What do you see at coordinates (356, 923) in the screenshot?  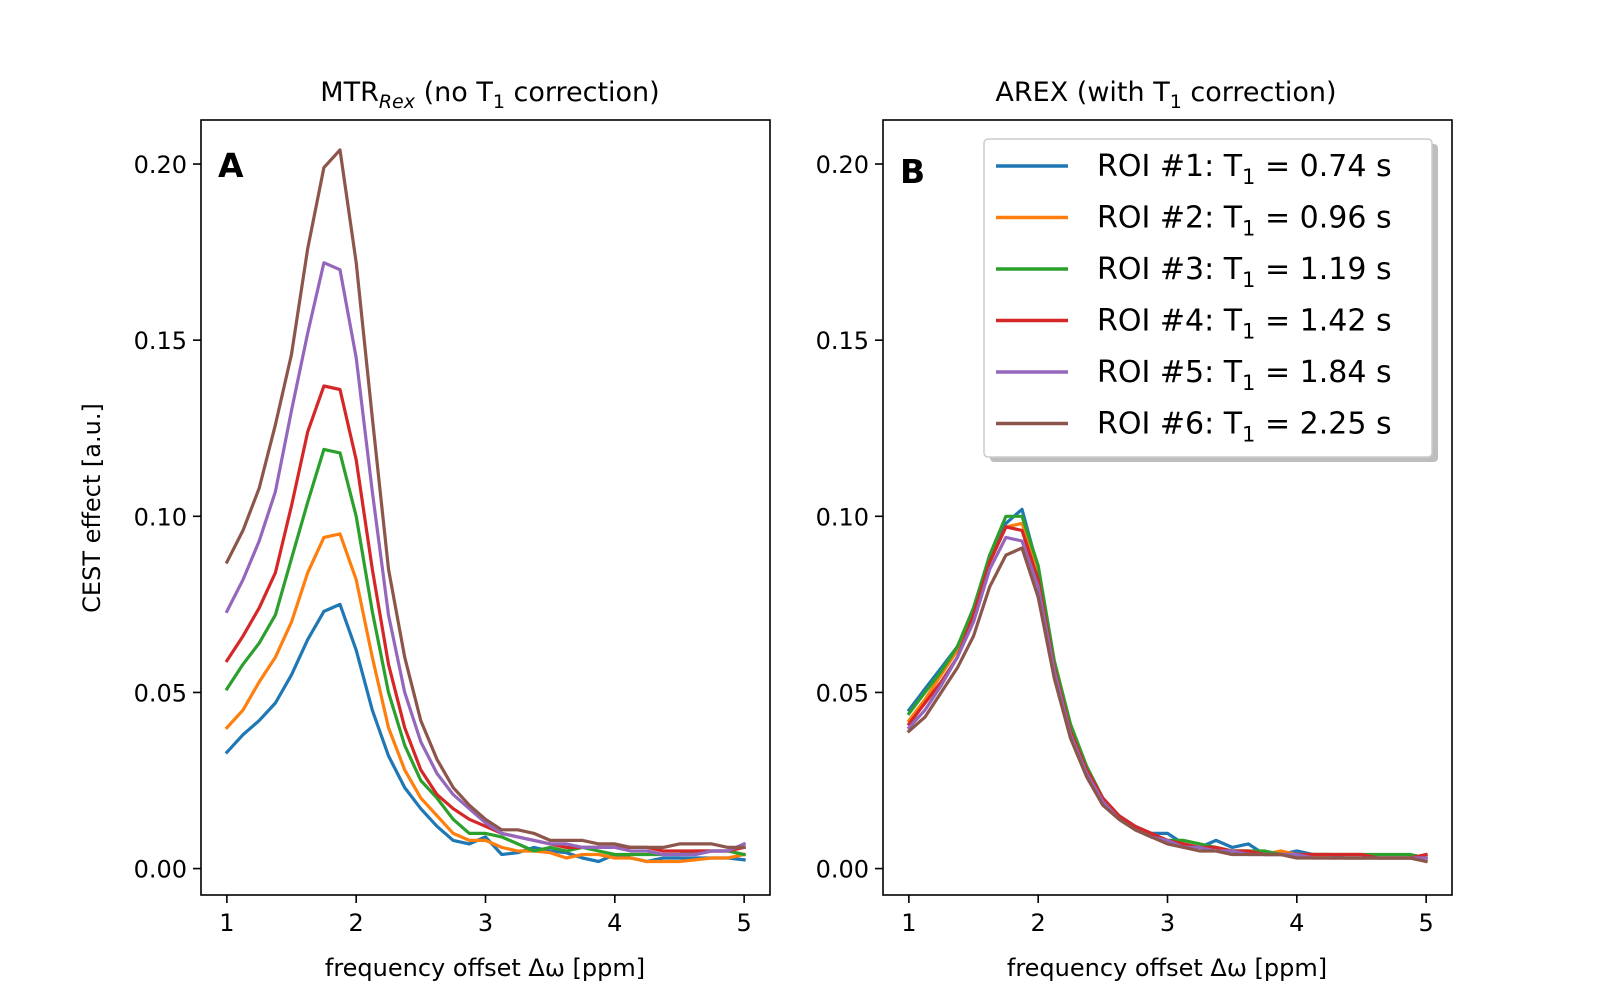 I see `panel-a-x-tick-label: 2` at bounding box center [356, 923].